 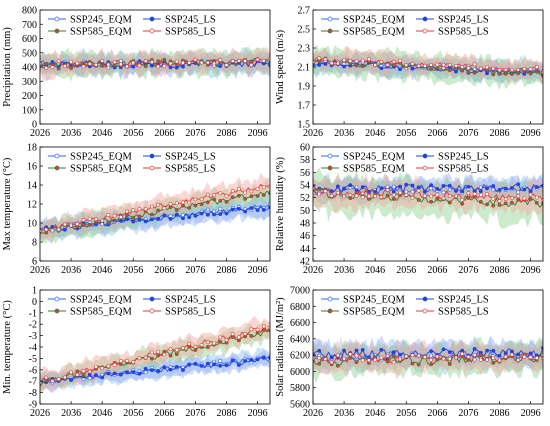 I want to click on y-tick-label: 8, so click(x=34, y=243).